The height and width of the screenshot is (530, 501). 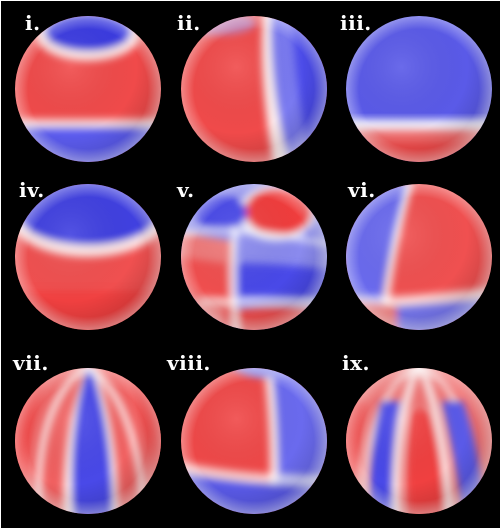 What do you see at coordinates (362, 190) in the screenshot?
I see `panel-label-vi: vi.` at bounding box center [362, 190].